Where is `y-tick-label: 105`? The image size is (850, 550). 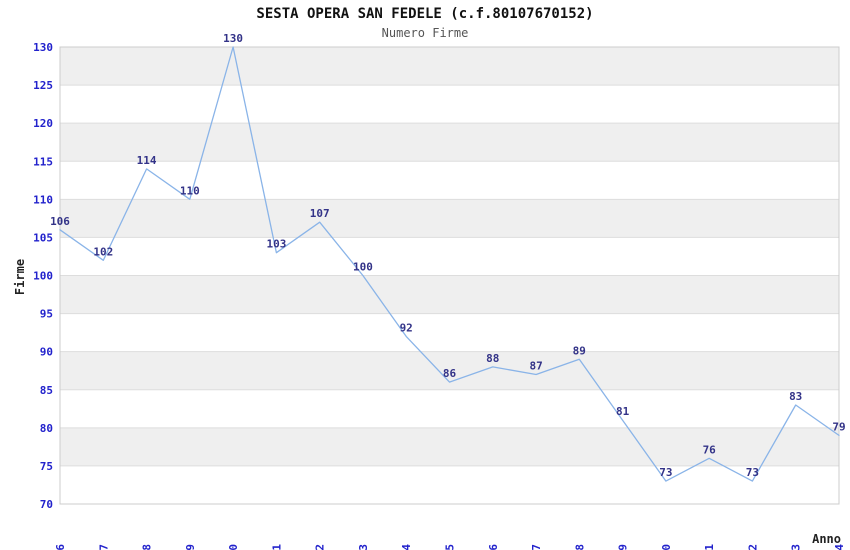 y-tick-label: 105 is located at coordinates (43, 237).